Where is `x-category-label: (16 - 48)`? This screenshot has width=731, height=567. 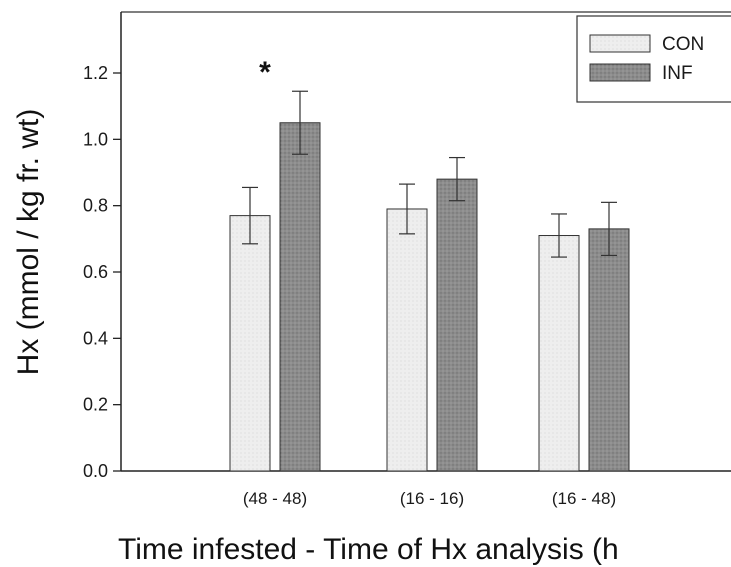
x-category-label: (16 - 48) is located at coordinates (584, 498).